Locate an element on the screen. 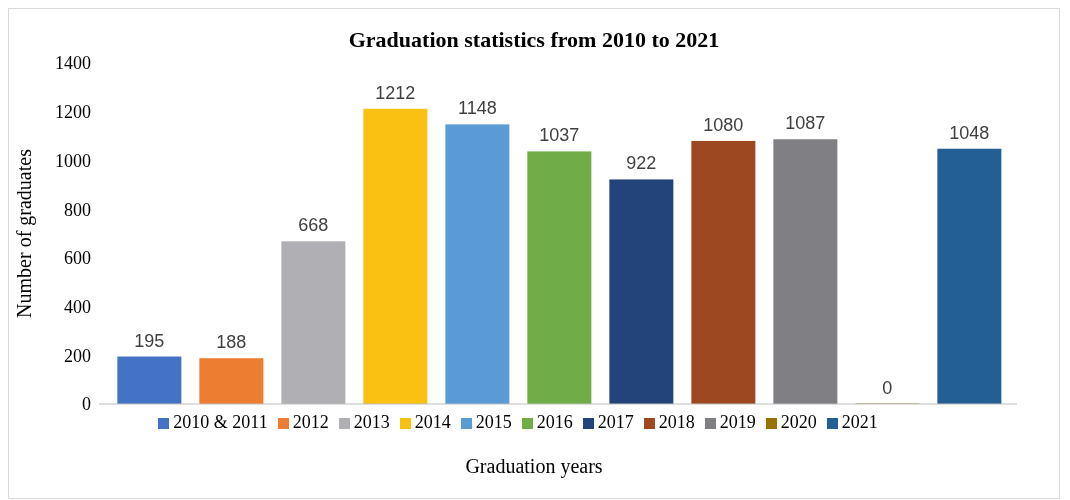 This screenshot has height=500, width=1070. x-axis-title: Graduation years is located at coordinates (534, 466).